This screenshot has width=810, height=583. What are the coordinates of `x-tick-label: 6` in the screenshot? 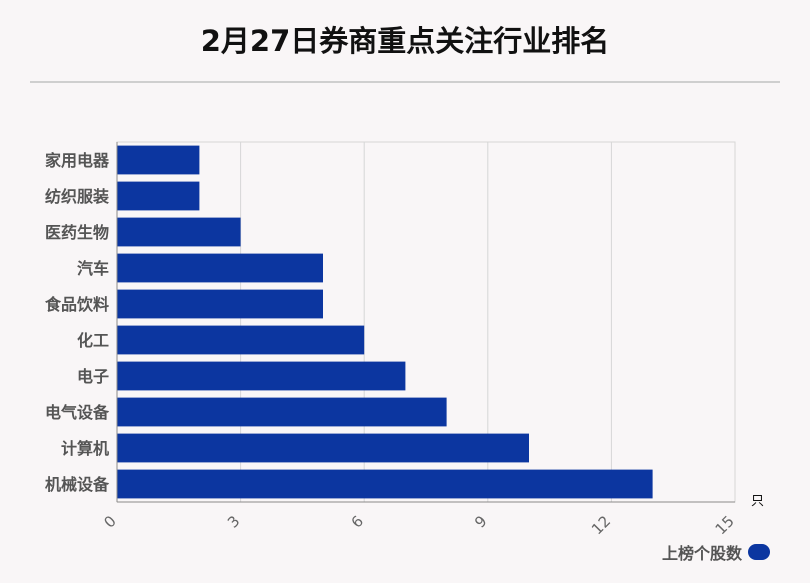 It's located at (357, 521).